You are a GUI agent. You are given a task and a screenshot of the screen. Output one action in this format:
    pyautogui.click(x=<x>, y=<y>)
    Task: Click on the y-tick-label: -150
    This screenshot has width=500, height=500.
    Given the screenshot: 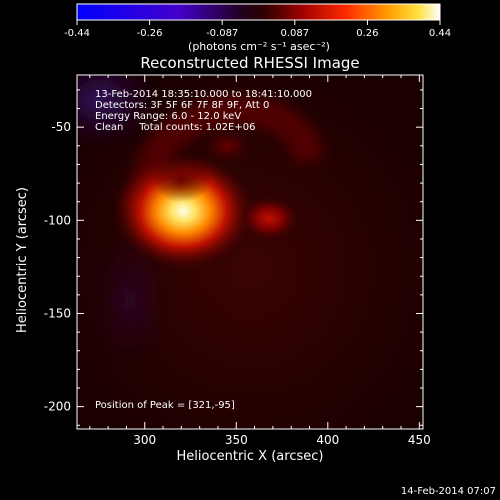 What is the action you would take?
    pyautogui.click(x=57, y=313)
    